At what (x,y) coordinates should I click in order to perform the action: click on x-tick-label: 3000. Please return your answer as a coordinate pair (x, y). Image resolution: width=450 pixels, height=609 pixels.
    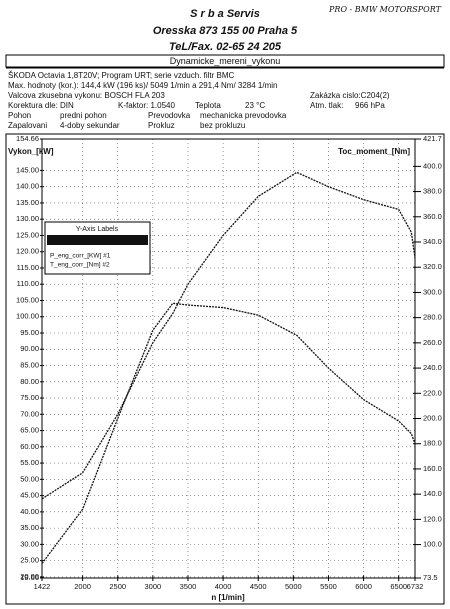
    Looking at the image, I should click on (153, 586).